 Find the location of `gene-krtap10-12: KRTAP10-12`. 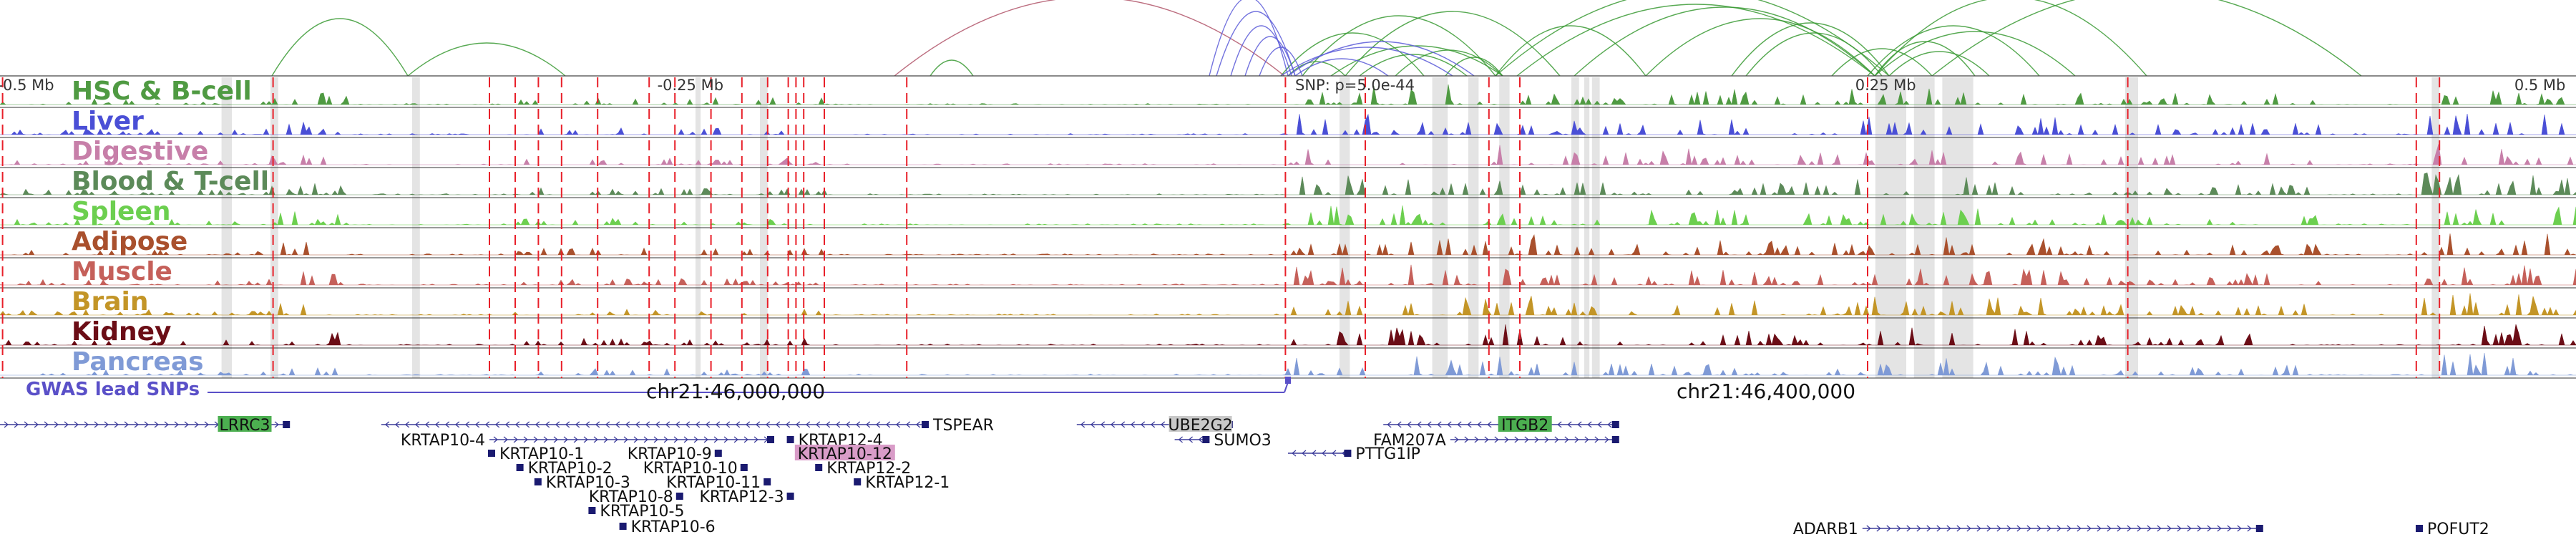

gene-krtap10-12: KRTAP10-12 is located at coordinates (844, 454).